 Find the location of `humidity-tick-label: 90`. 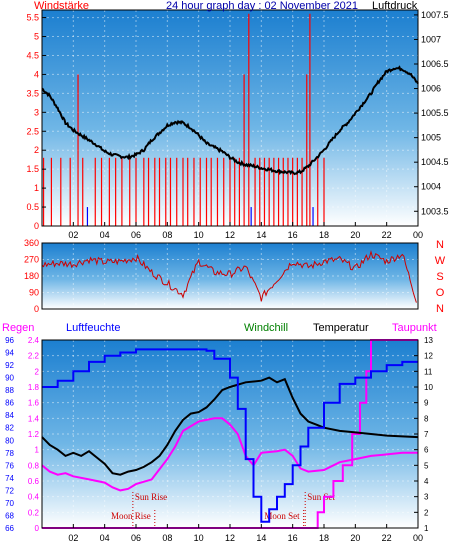

humidity-tick-label: 90 is located at coordinates (9, 378).